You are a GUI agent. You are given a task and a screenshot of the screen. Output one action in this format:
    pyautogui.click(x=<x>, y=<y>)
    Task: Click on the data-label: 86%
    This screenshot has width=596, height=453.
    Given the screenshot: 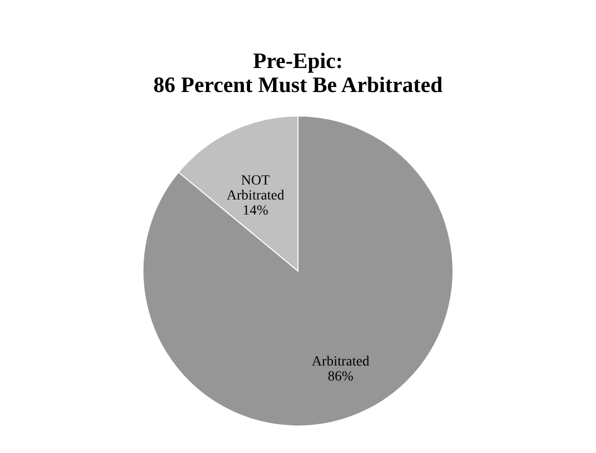 What is the action you would take?
    pyautogui.click(x=341, y=376)
    